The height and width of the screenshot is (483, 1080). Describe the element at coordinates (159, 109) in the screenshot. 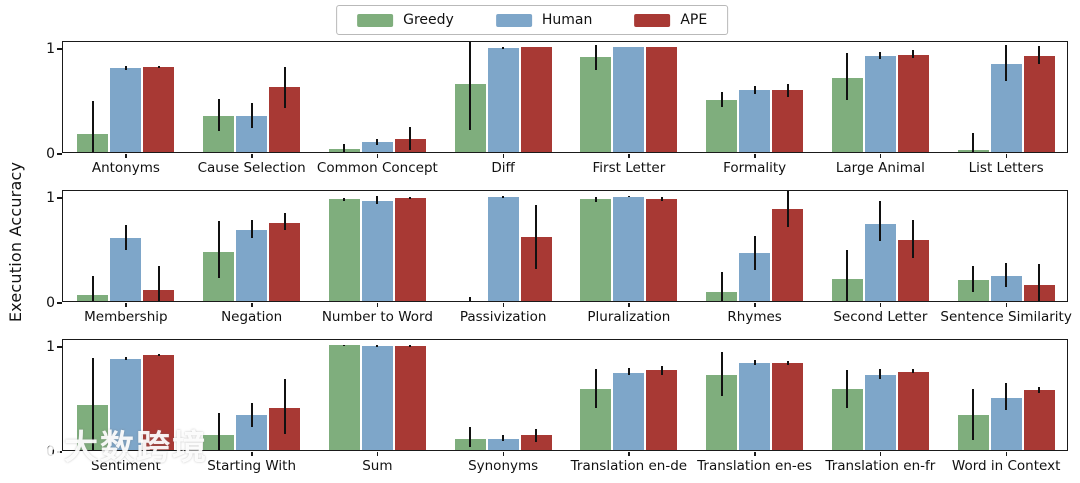

I see `bar-ape-antonyms` at that location.